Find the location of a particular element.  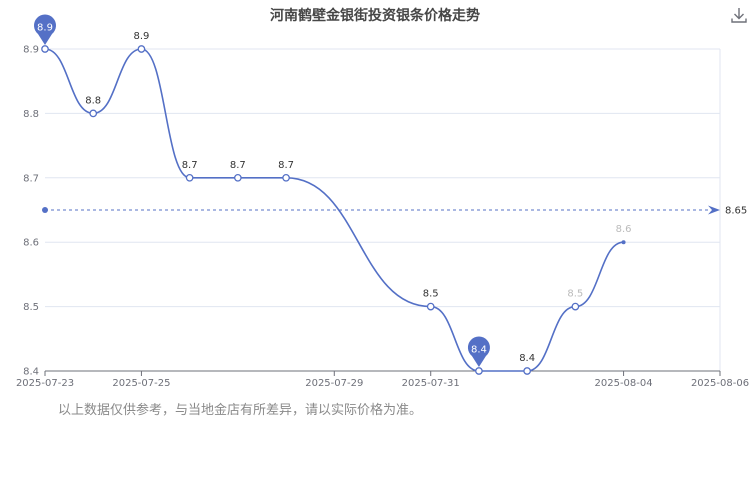

y-tick-label: 8.5 is located at coordinates (31, 307).